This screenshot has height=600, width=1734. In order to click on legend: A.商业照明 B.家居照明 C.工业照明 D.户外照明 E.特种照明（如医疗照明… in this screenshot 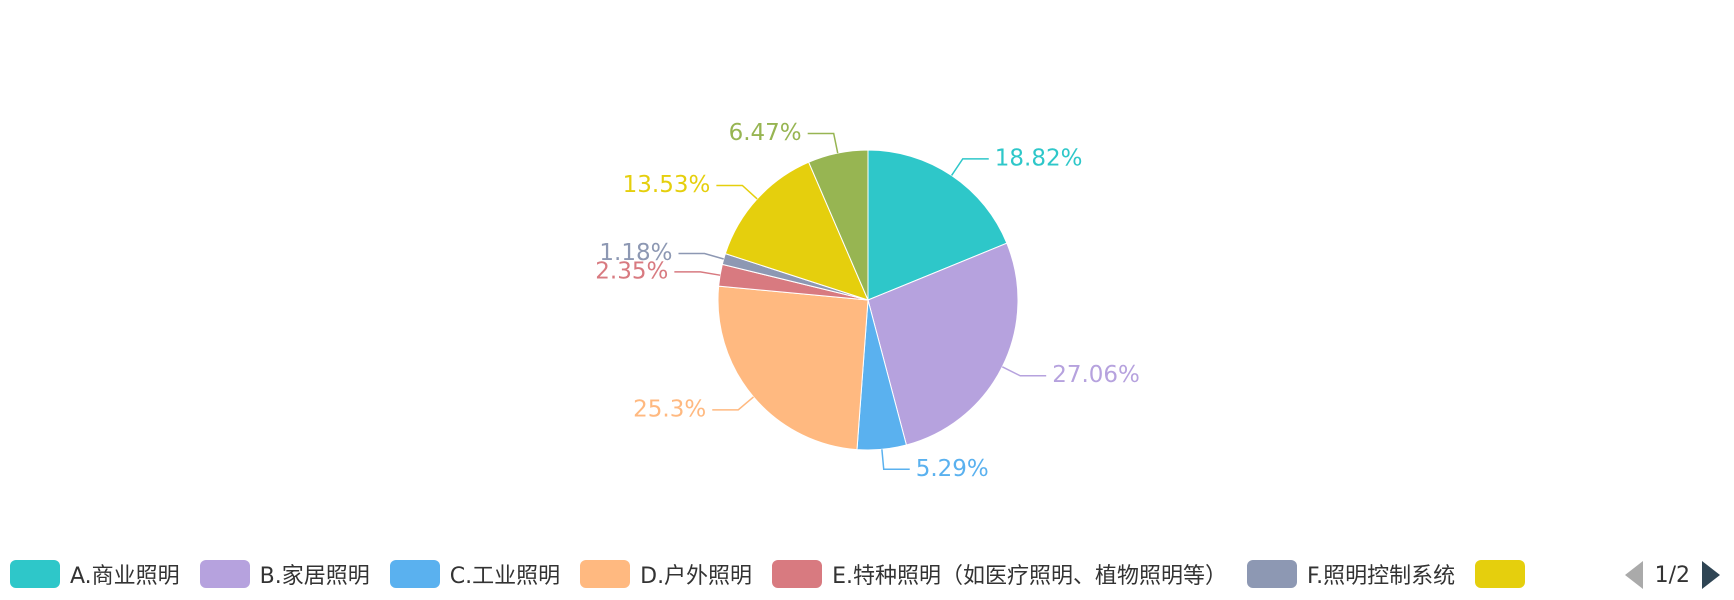, I will do `click(782, 574)`.